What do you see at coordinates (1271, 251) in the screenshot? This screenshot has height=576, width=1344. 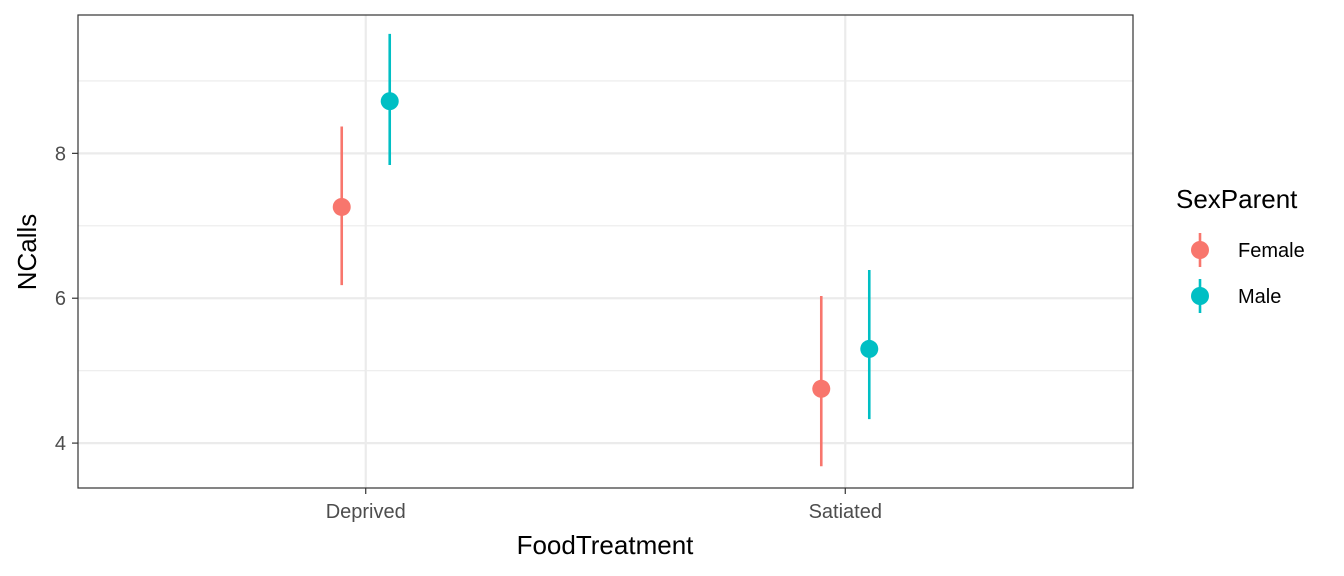 I see `legend-label: Female` at bounding box center [1271, 251].